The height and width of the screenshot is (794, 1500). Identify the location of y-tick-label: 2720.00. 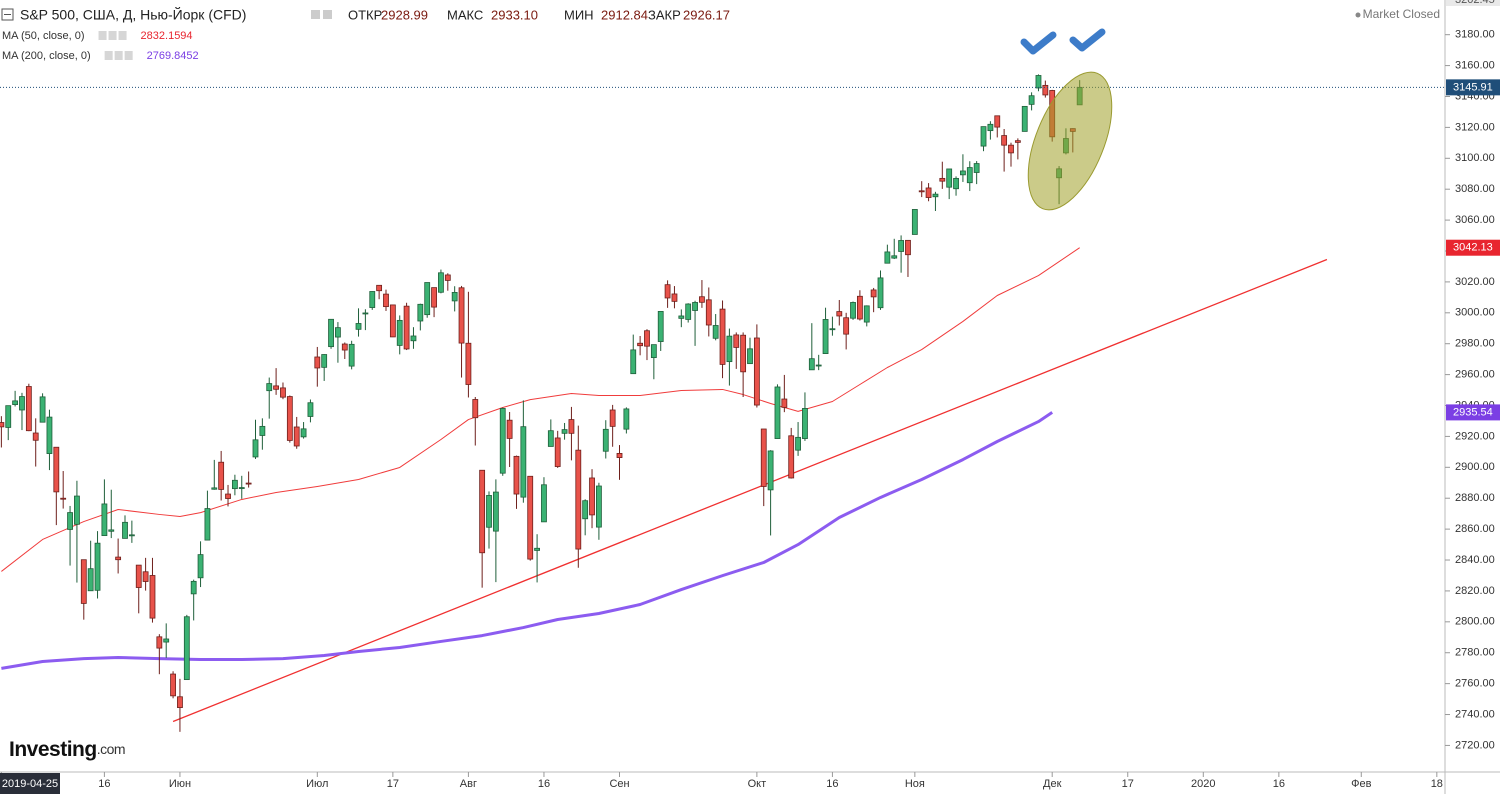
(1475, 745).